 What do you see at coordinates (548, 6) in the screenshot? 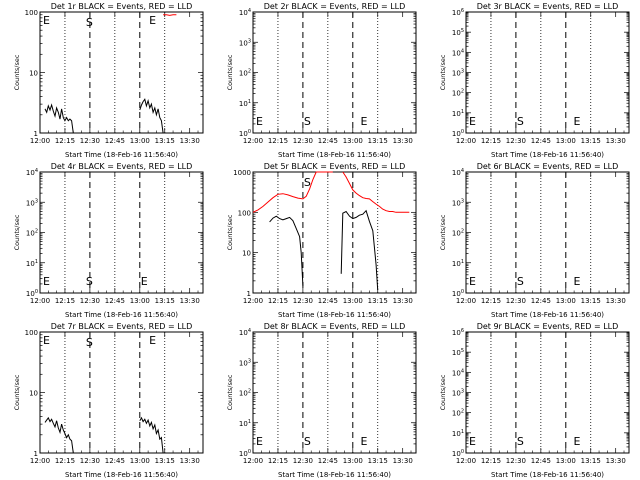
I see `panel-title: Det 3r BLACK = Events, RED = LLD` at bounding box center [548, 6].